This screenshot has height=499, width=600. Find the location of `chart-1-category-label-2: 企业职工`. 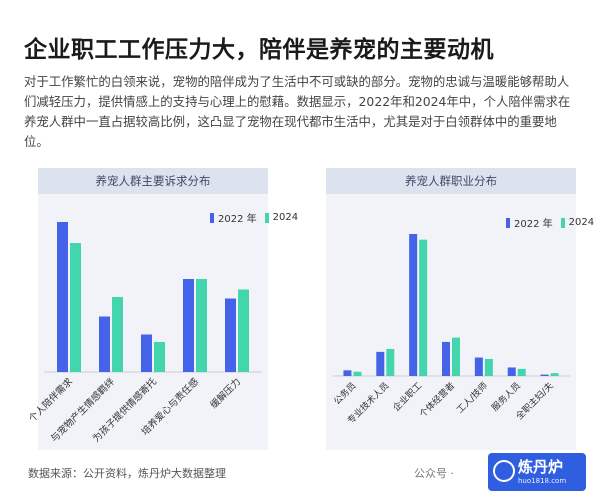

chart-1-category-label-2: 企业职工 is located at coordinates (407, 397).